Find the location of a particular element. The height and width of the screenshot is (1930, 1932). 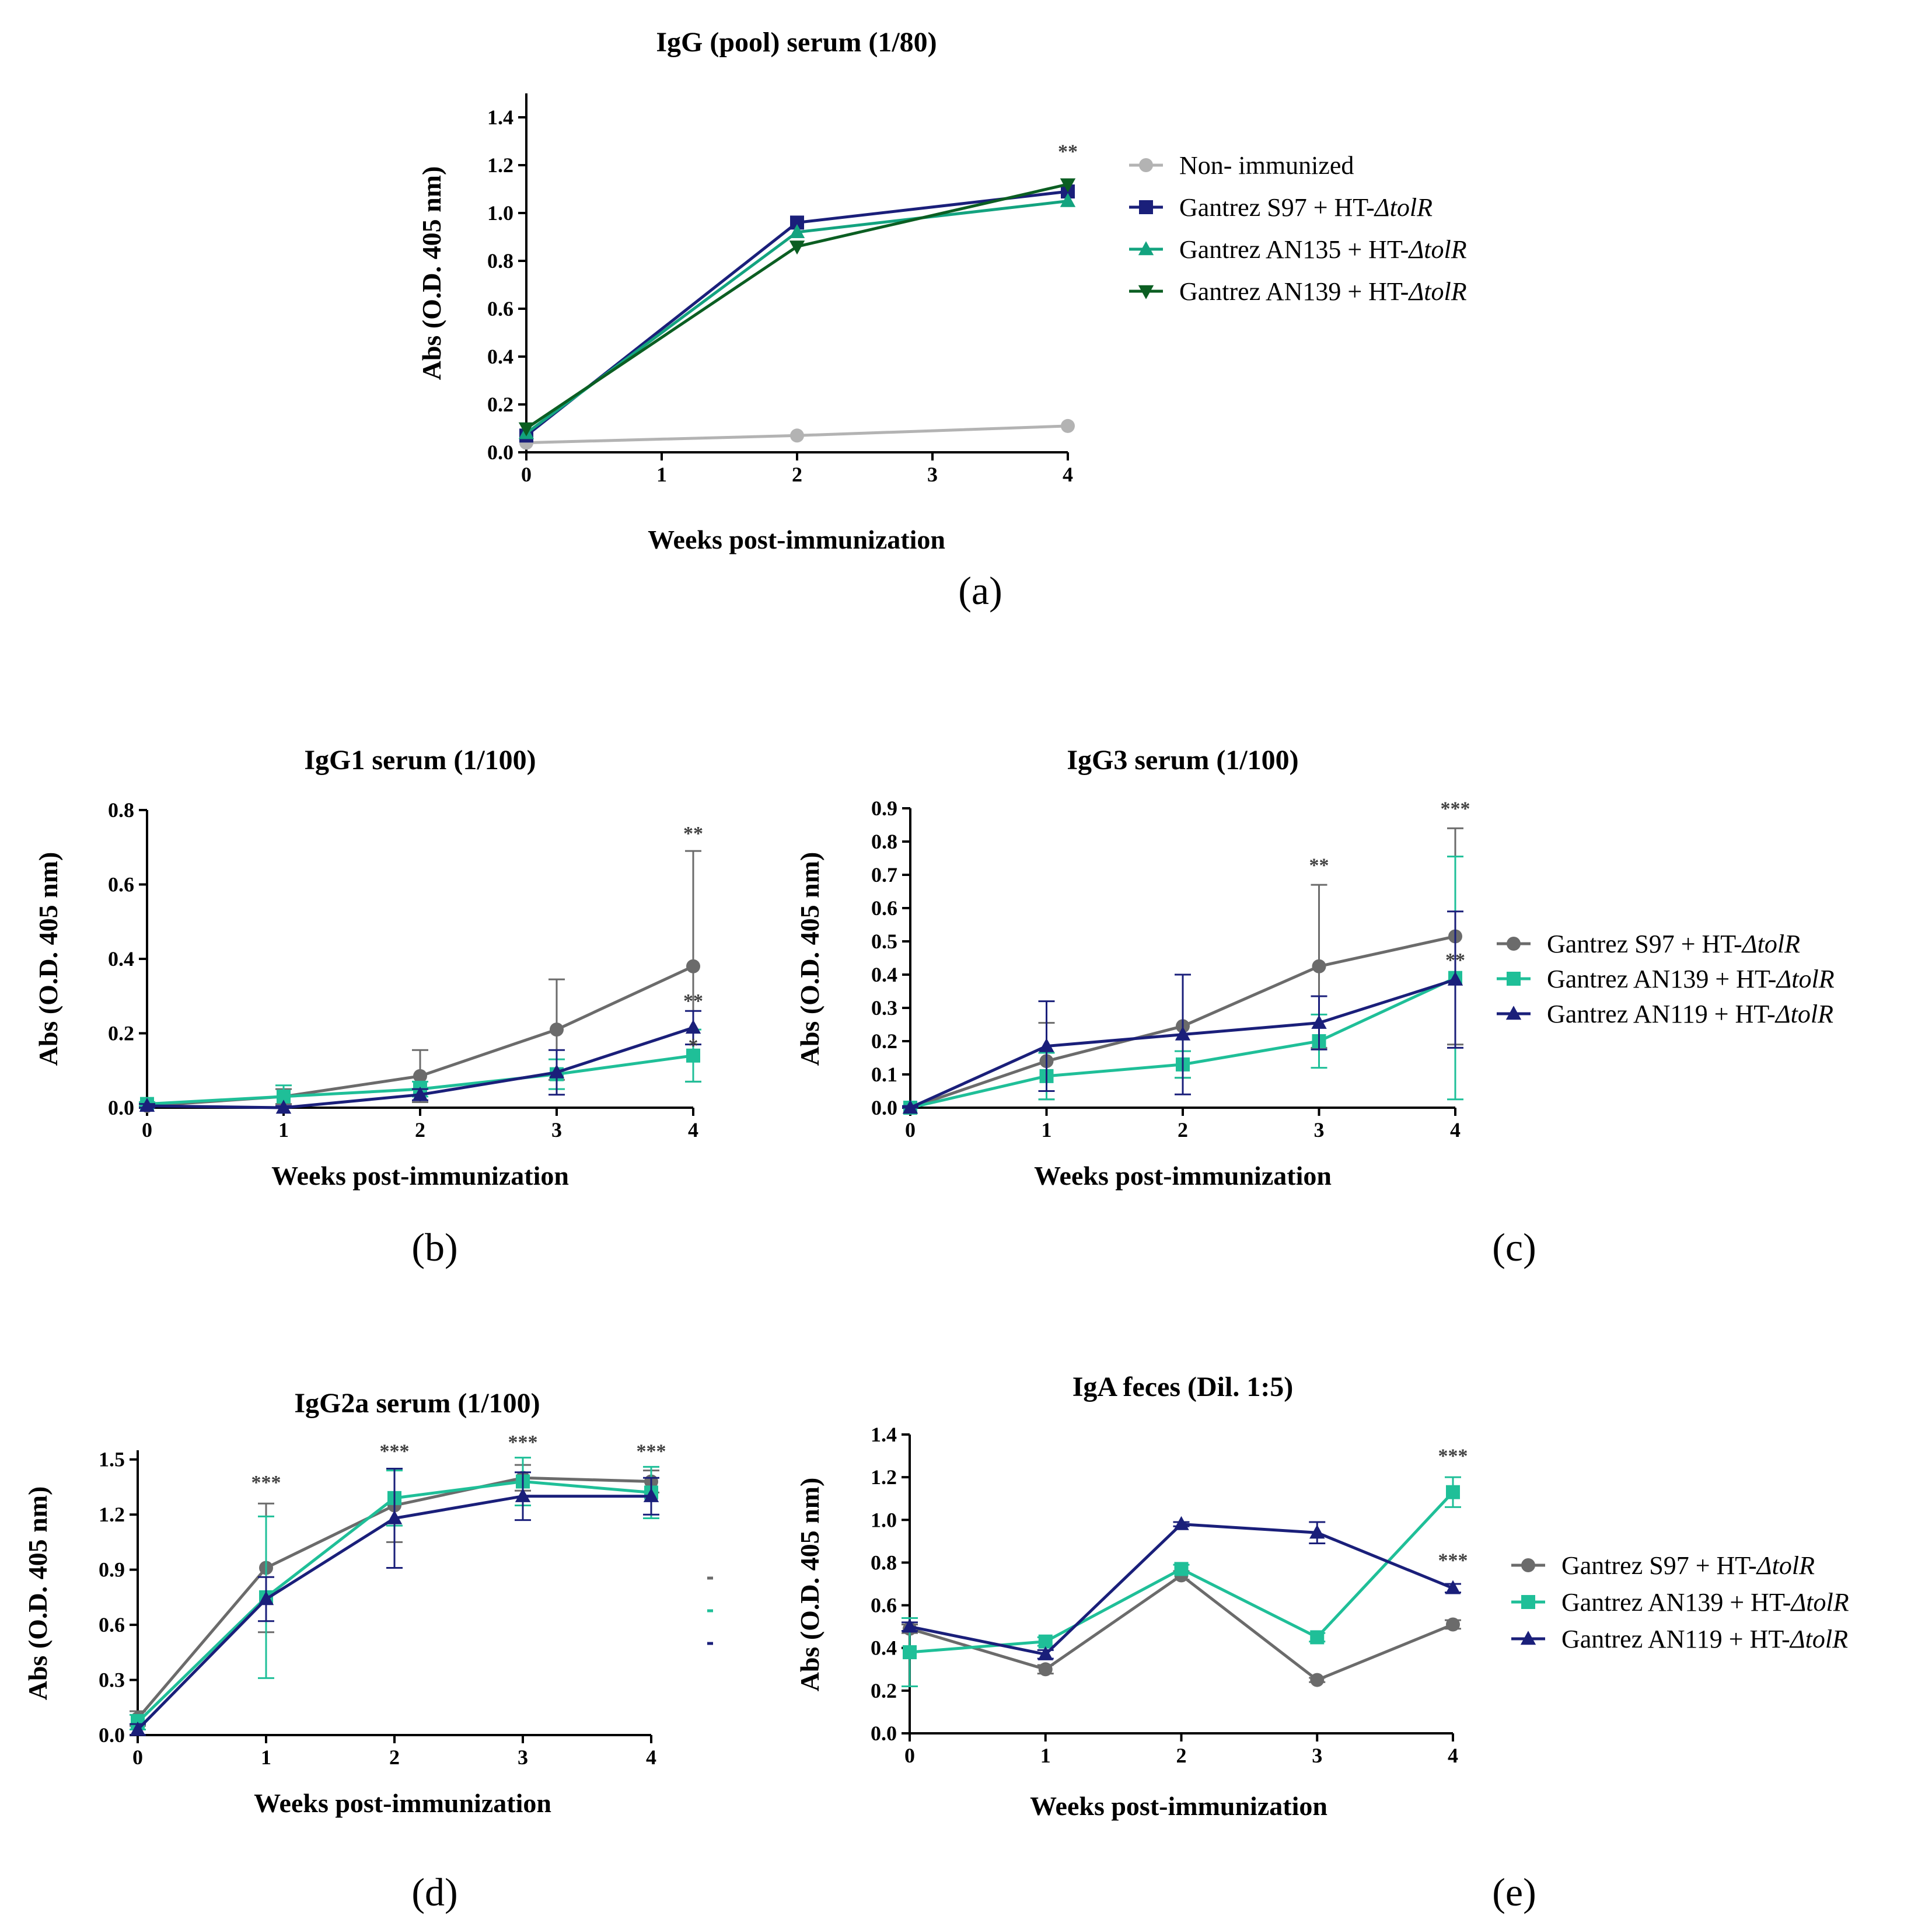

y-tick-label: 0.0 is located at coordinates (112, 1735).